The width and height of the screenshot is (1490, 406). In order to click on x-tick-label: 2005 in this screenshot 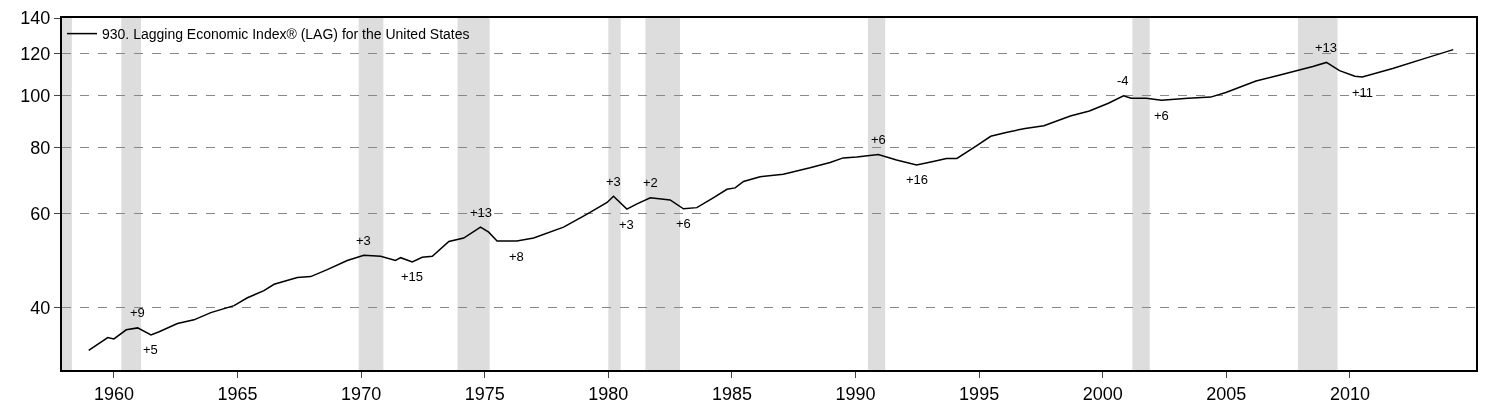, I will do `click(1226, 393)`.